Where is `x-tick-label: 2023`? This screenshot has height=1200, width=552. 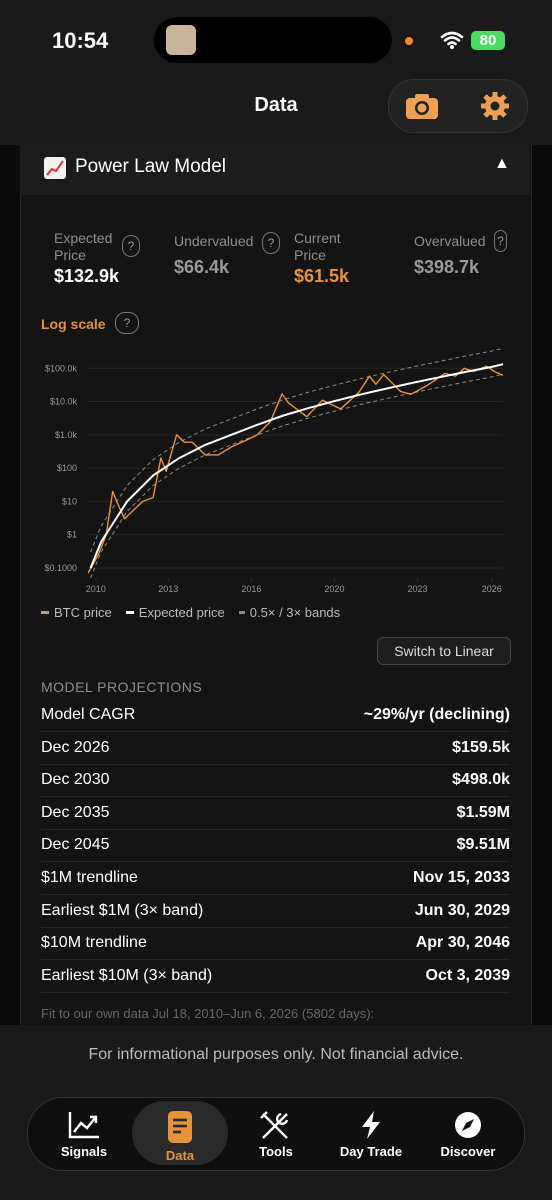
x-tick-label: 2023 is located at coordinates (418, 589).